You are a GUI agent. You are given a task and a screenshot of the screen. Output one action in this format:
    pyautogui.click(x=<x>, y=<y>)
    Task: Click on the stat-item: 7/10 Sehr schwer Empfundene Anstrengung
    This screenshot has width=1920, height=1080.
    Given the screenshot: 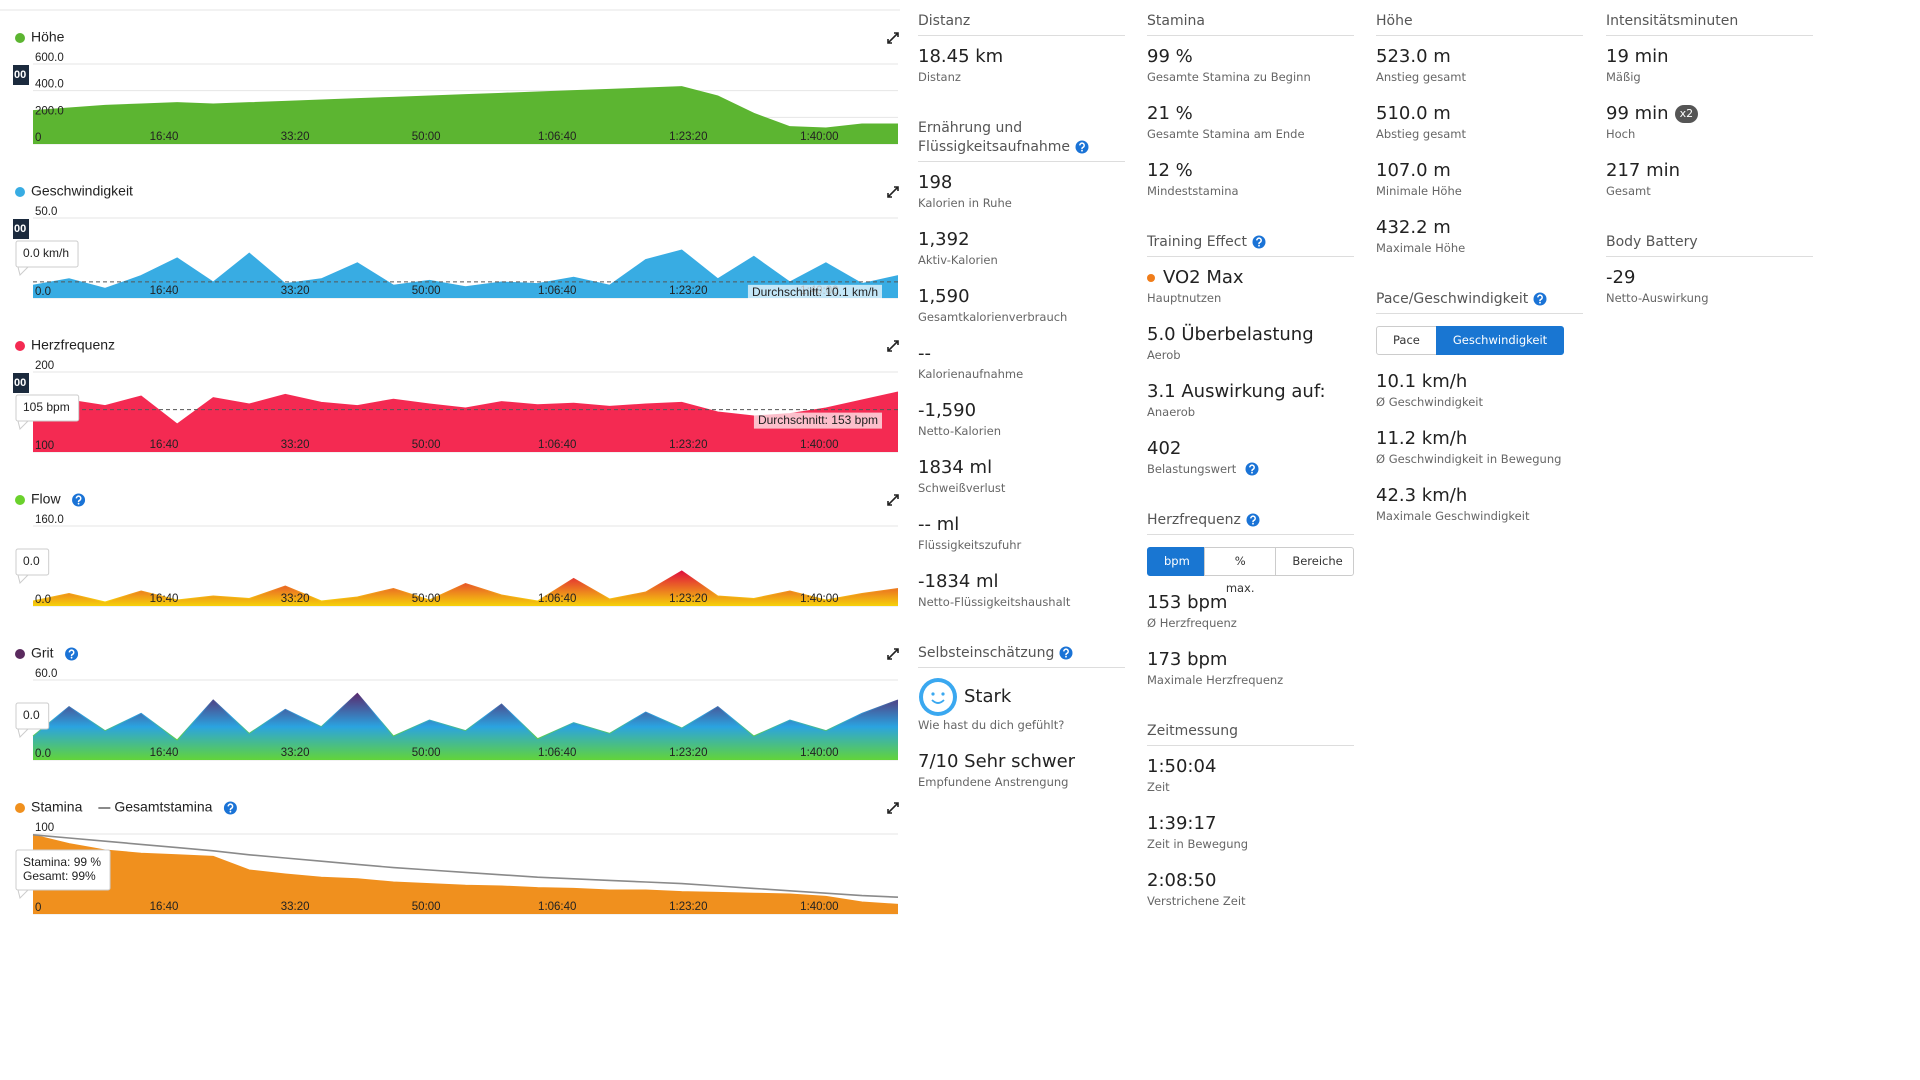 What is the action you would take?
    pyautogui.click(x=1021, y=761)
    